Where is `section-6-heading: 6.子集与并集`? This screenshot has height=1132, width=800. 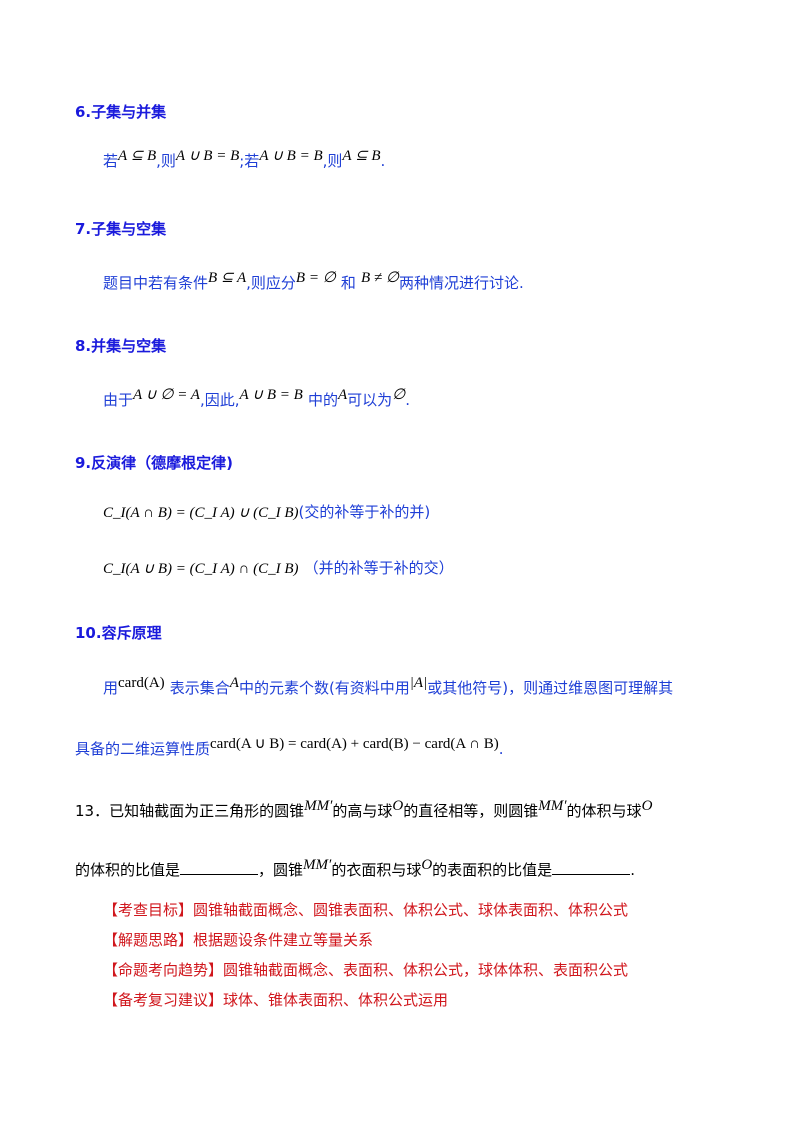
section-6-heading: 6.子集与并集 is located at coordinates (121, 112).